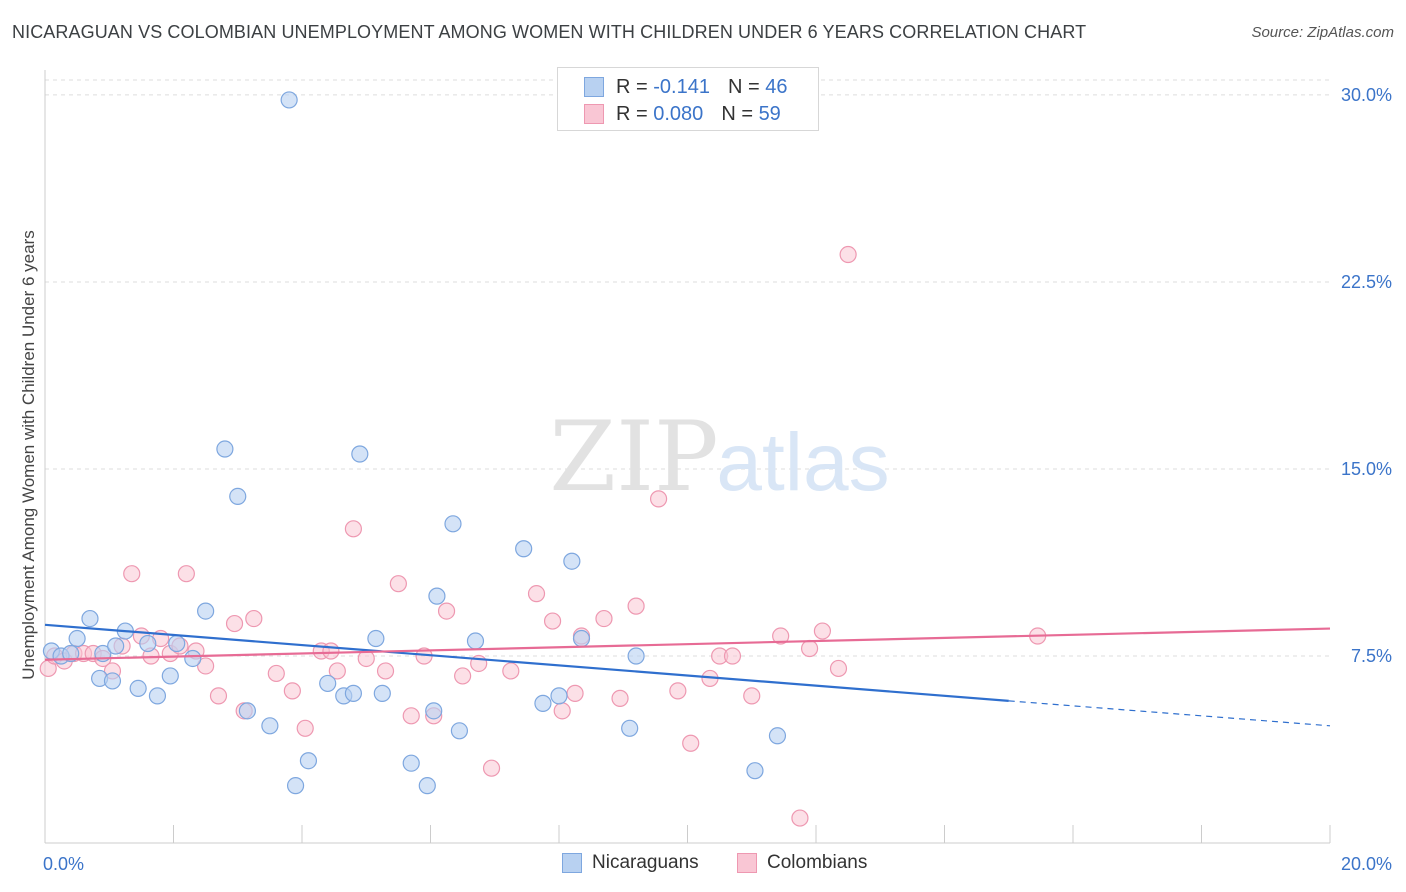  I want to click on legend-r-value: -0.141, so click(681, 86).